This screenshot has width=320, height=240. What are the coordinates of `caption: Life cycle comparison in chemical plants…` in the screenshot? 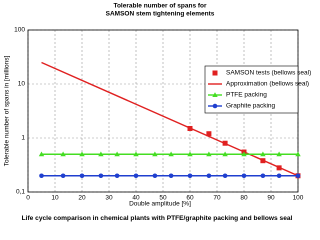 It's located at (157, 218).